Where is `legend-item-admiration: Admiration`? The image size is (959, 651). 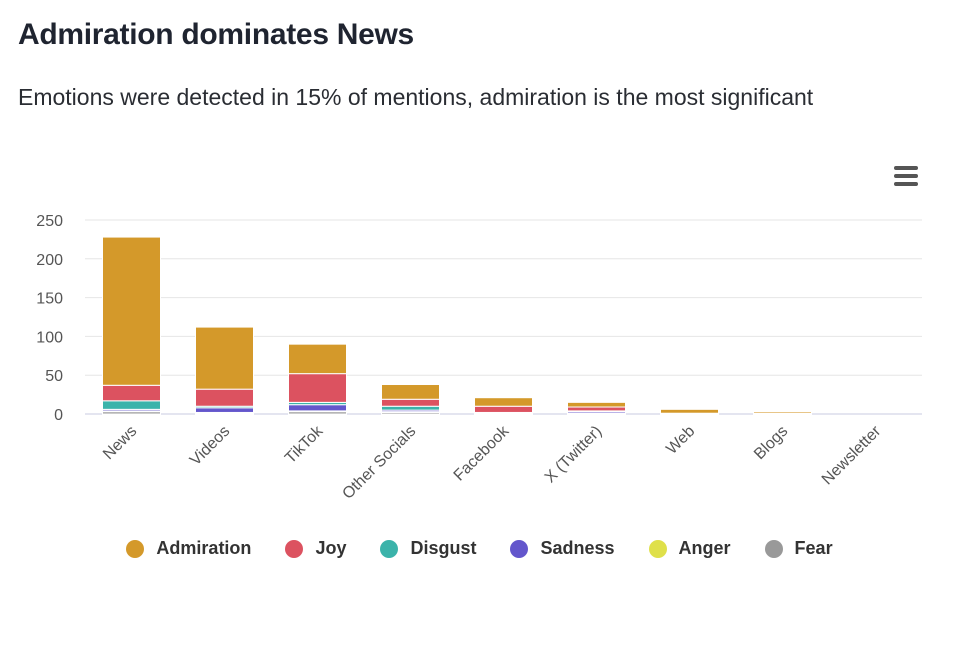
legend-item-admiration: Admiration is located at coordinates (188, 548).